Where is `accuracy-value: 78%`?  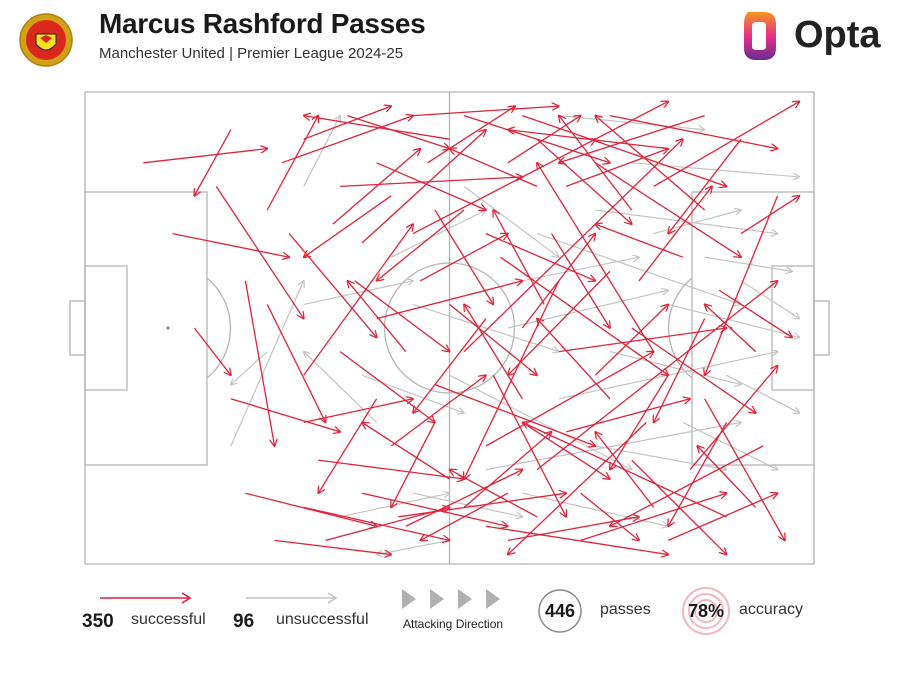
accuracy-value: 78% is located at coordinates (706, 611).